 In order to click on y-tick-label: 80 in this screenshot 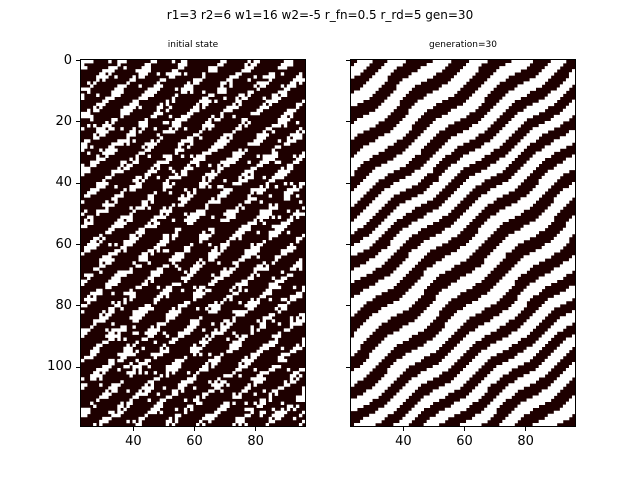, I will do `click(63, 305)`.